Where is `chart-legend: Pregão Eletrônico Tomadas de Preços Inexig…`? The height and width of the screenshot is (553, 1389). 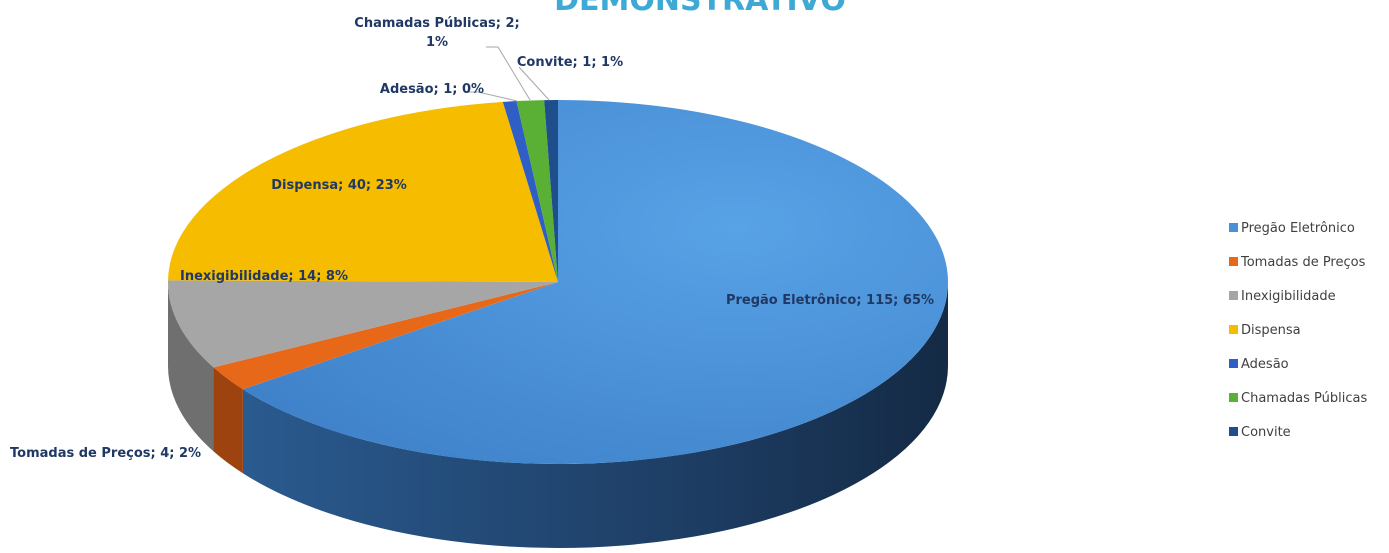 chart-legend: Pregão Eletrônico Tomadas de Preços Inexig… is located at coordinates (1298, 330).